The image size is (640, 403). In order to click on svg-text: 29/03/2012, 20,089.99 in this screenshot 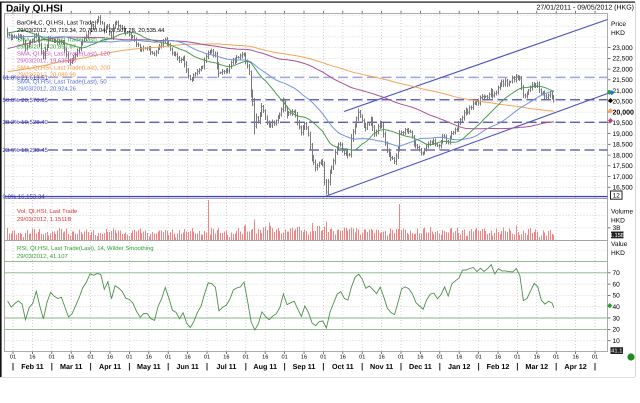, I will do `click(46, 74)`.